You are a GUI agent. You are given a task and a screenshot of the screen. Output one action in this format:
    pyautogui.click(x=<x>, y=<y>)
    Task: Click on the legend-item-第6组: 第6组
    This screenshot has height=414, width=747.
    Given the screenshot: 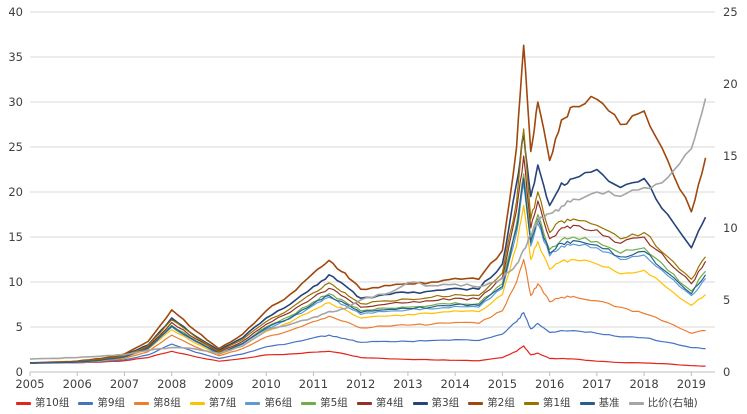 What is the action you would take?
    pyautogui.click(x=268, y=403)
    